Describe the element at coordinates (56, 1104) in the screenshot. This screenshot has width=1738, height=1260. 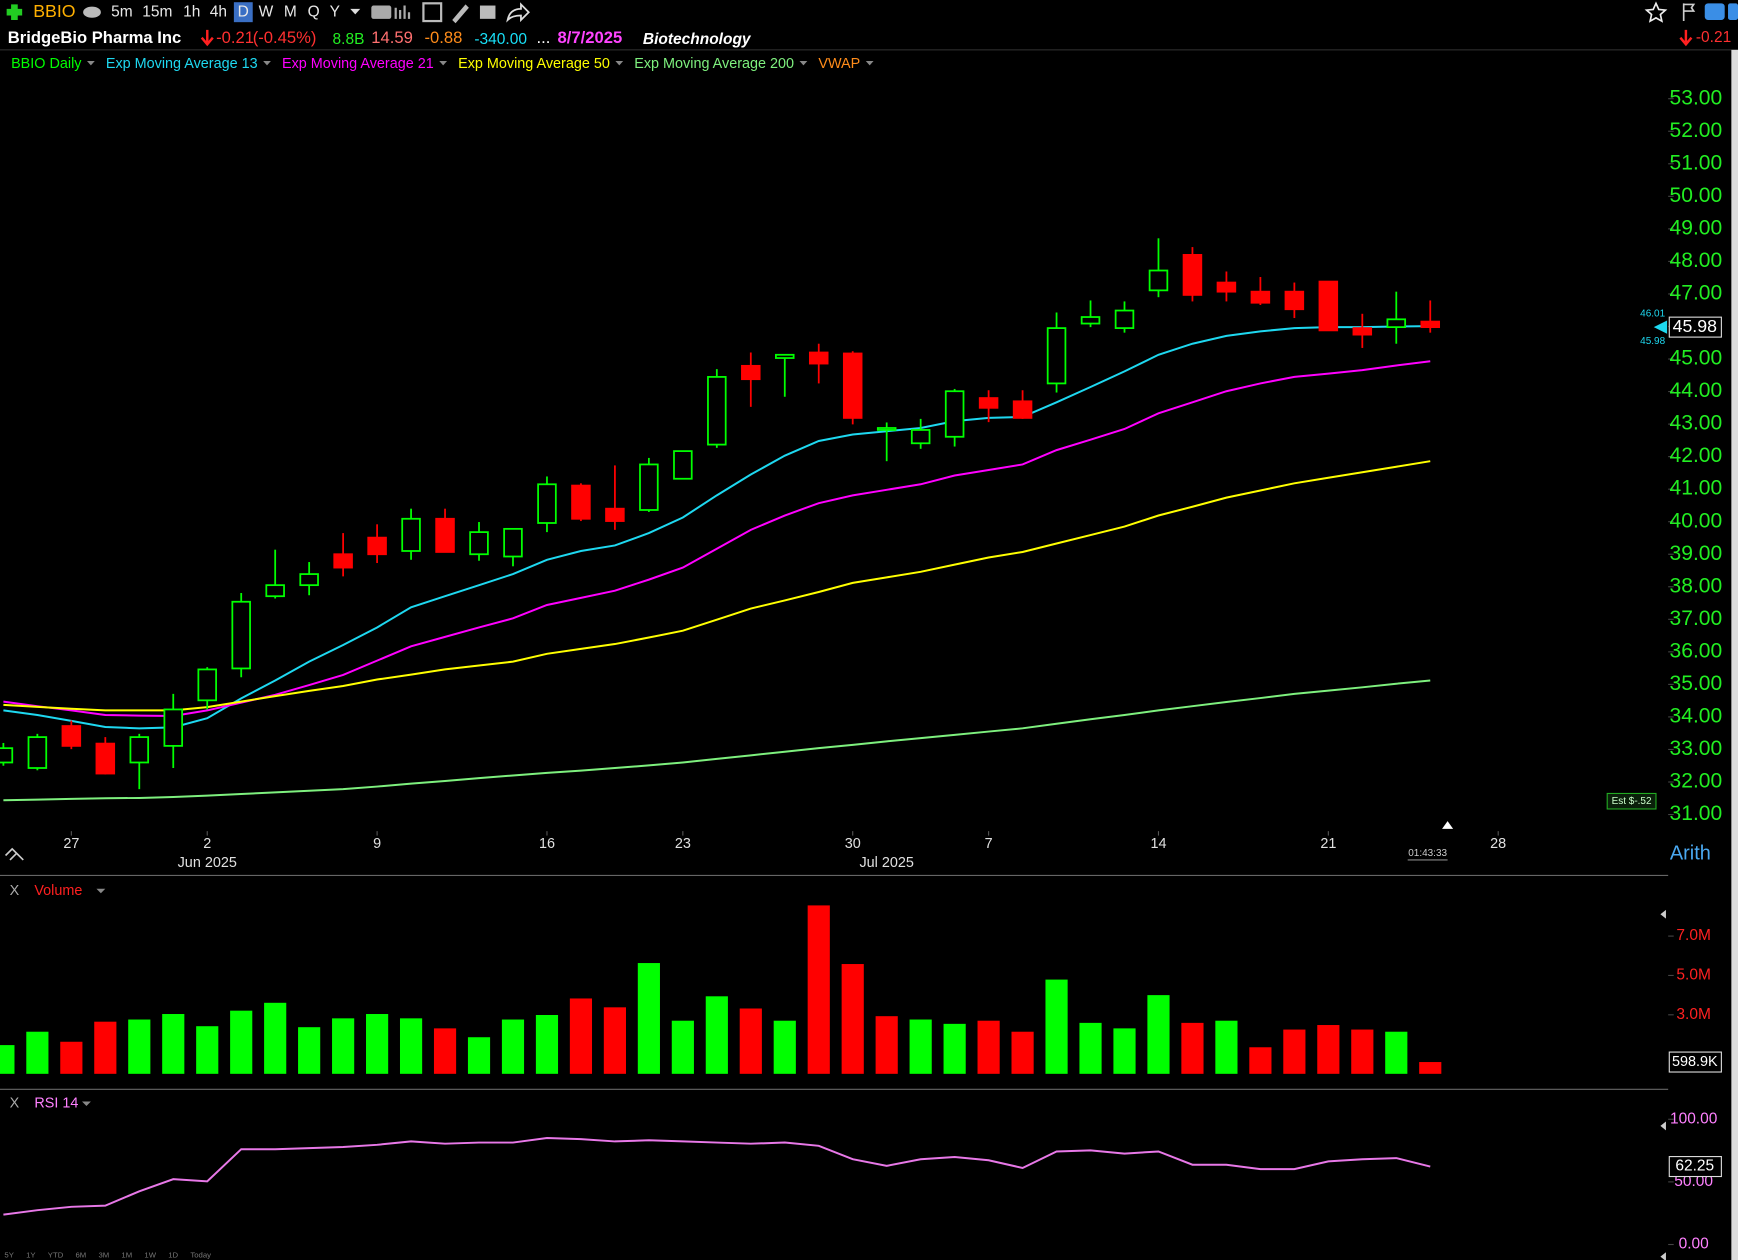
I see `panel-title: RSI 14` at that location.